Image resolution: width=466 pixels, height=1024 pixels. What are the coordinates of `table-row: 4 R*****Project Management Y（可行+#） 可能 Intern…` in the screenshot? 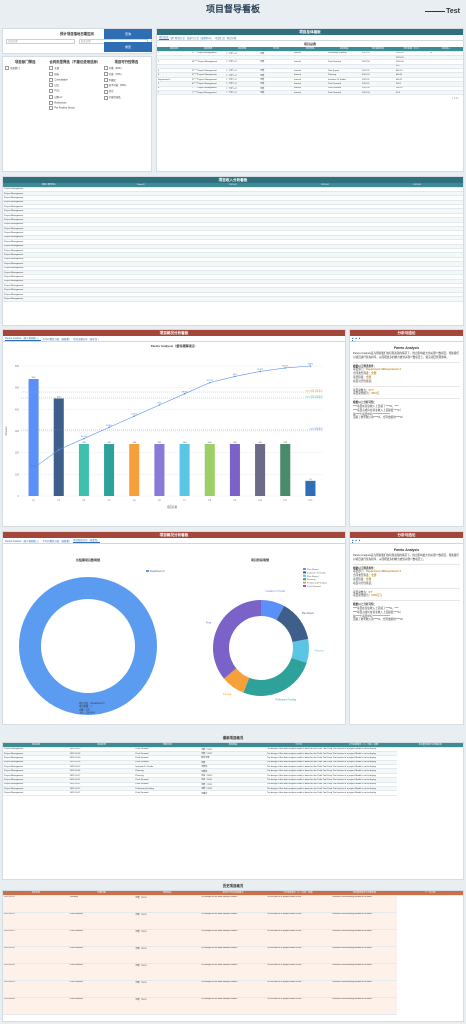 It's located at (310, 75).